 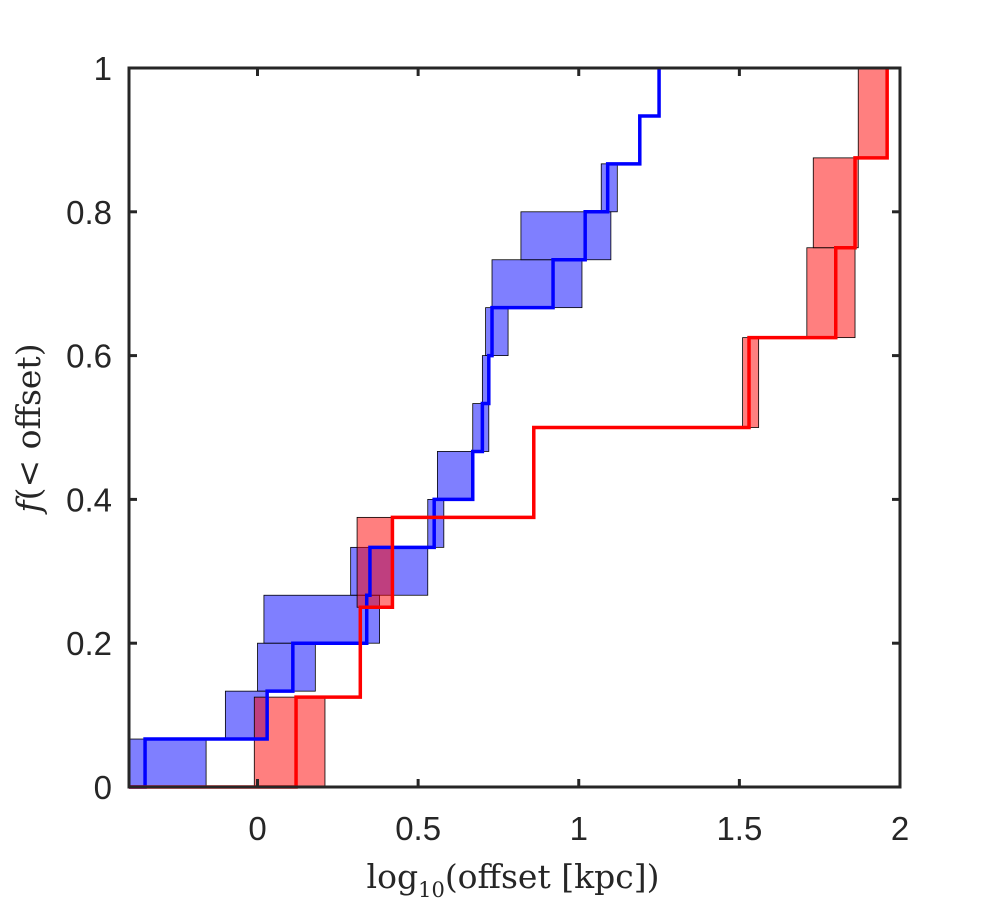 I want to click on x-tick-label: 0.5, so click(x=418, y=828).